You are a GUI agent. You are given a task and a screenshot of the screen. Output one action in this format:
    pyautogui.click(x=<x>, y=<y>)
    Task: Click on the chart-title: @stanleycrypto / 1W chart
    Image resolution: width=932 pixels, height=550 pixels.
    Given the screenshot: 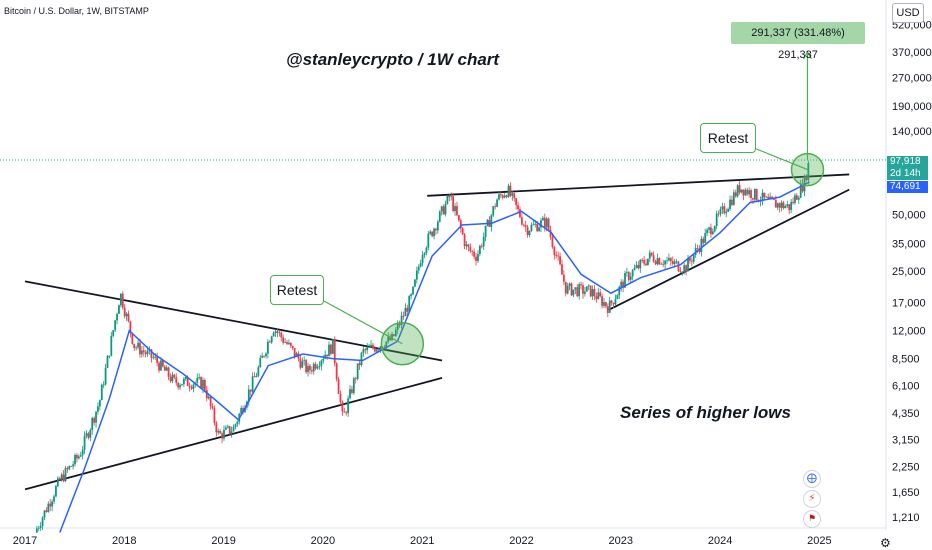 What is the action you would take?
    pyautogui.click(x=393, y=59)
    